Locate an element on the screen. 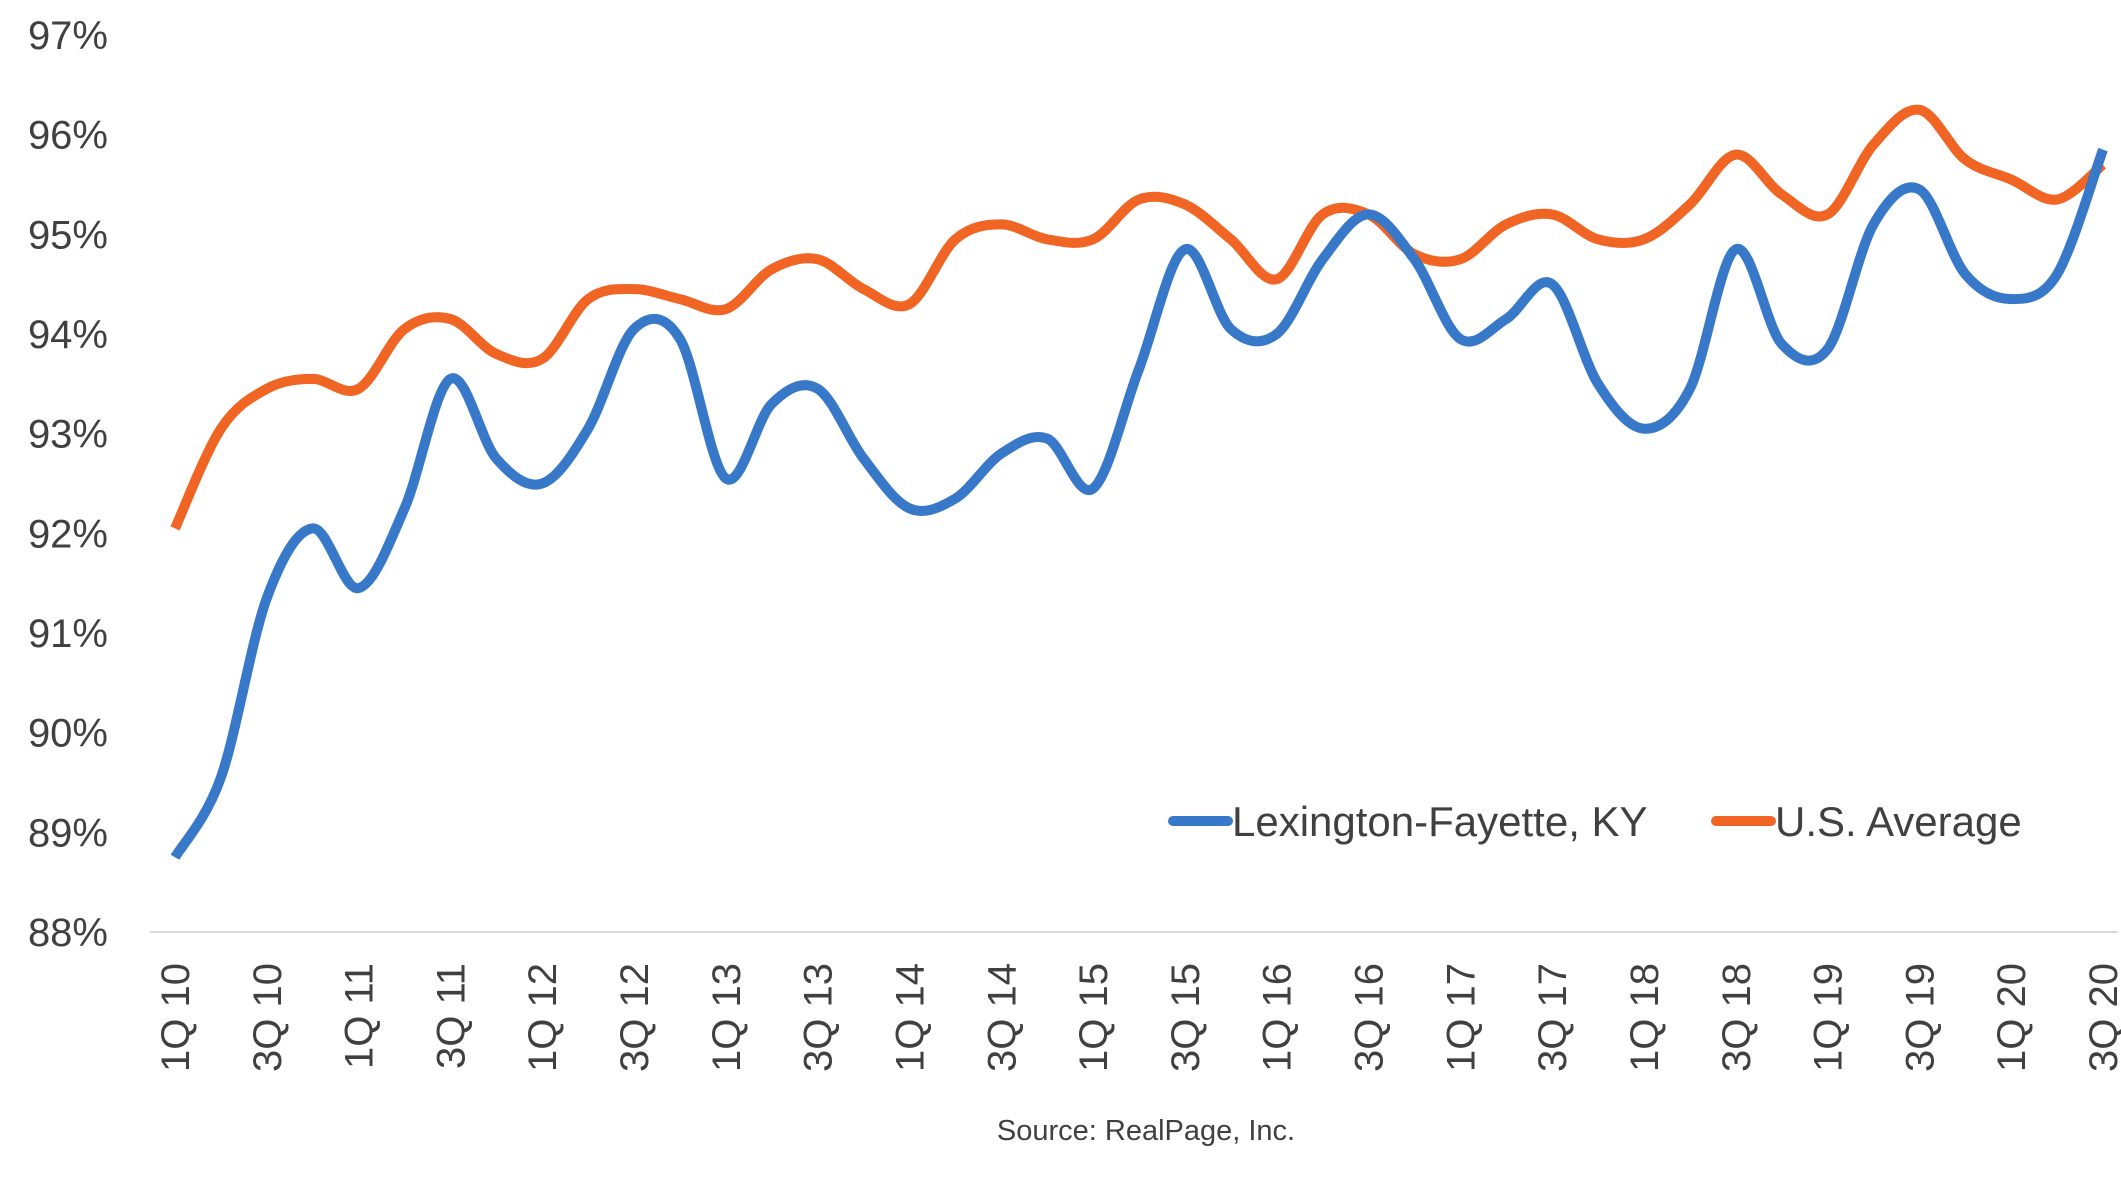  x-tick-label: 1Q 13 is located at coordinates (727, 1017).